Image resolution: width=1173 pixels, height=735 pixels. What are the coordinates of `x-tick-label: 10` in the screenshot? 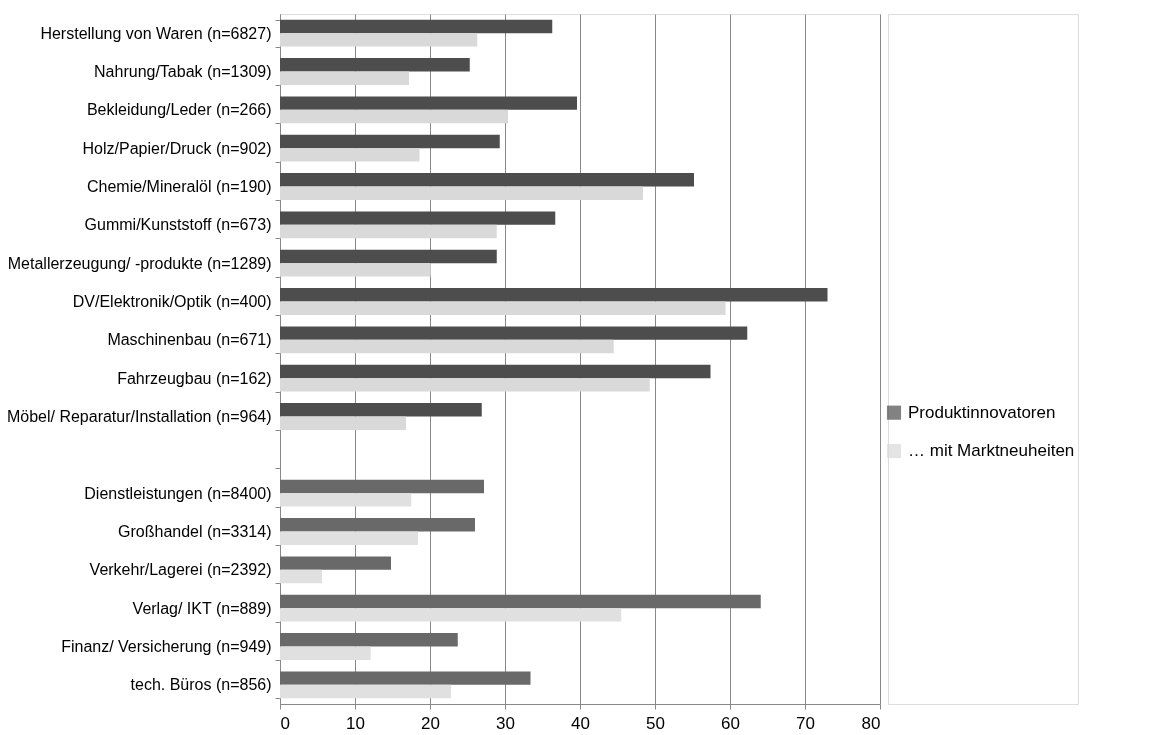 It's located at (355, 723).